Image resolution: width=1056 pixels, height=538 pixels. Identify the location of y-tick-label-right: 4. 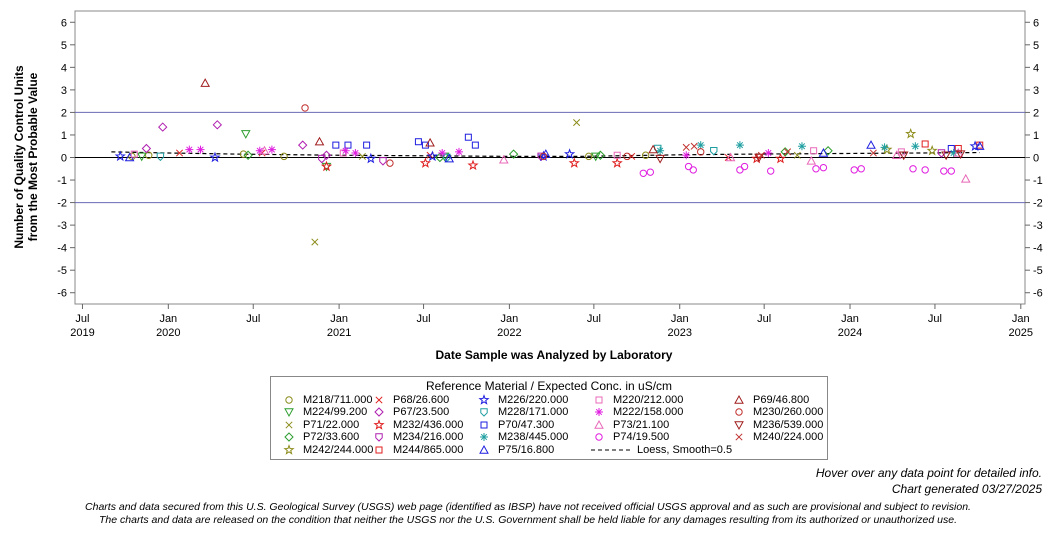
(1036, 68).